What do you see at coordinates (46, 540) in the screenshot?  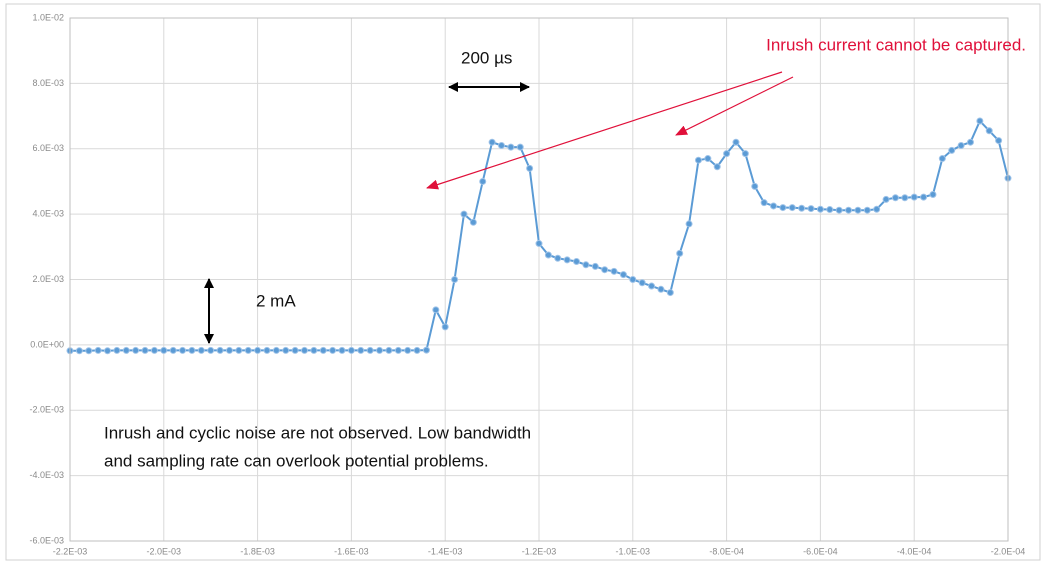 I see `y-tick-label: -6.0E-03` at bounding box center [46, 540].